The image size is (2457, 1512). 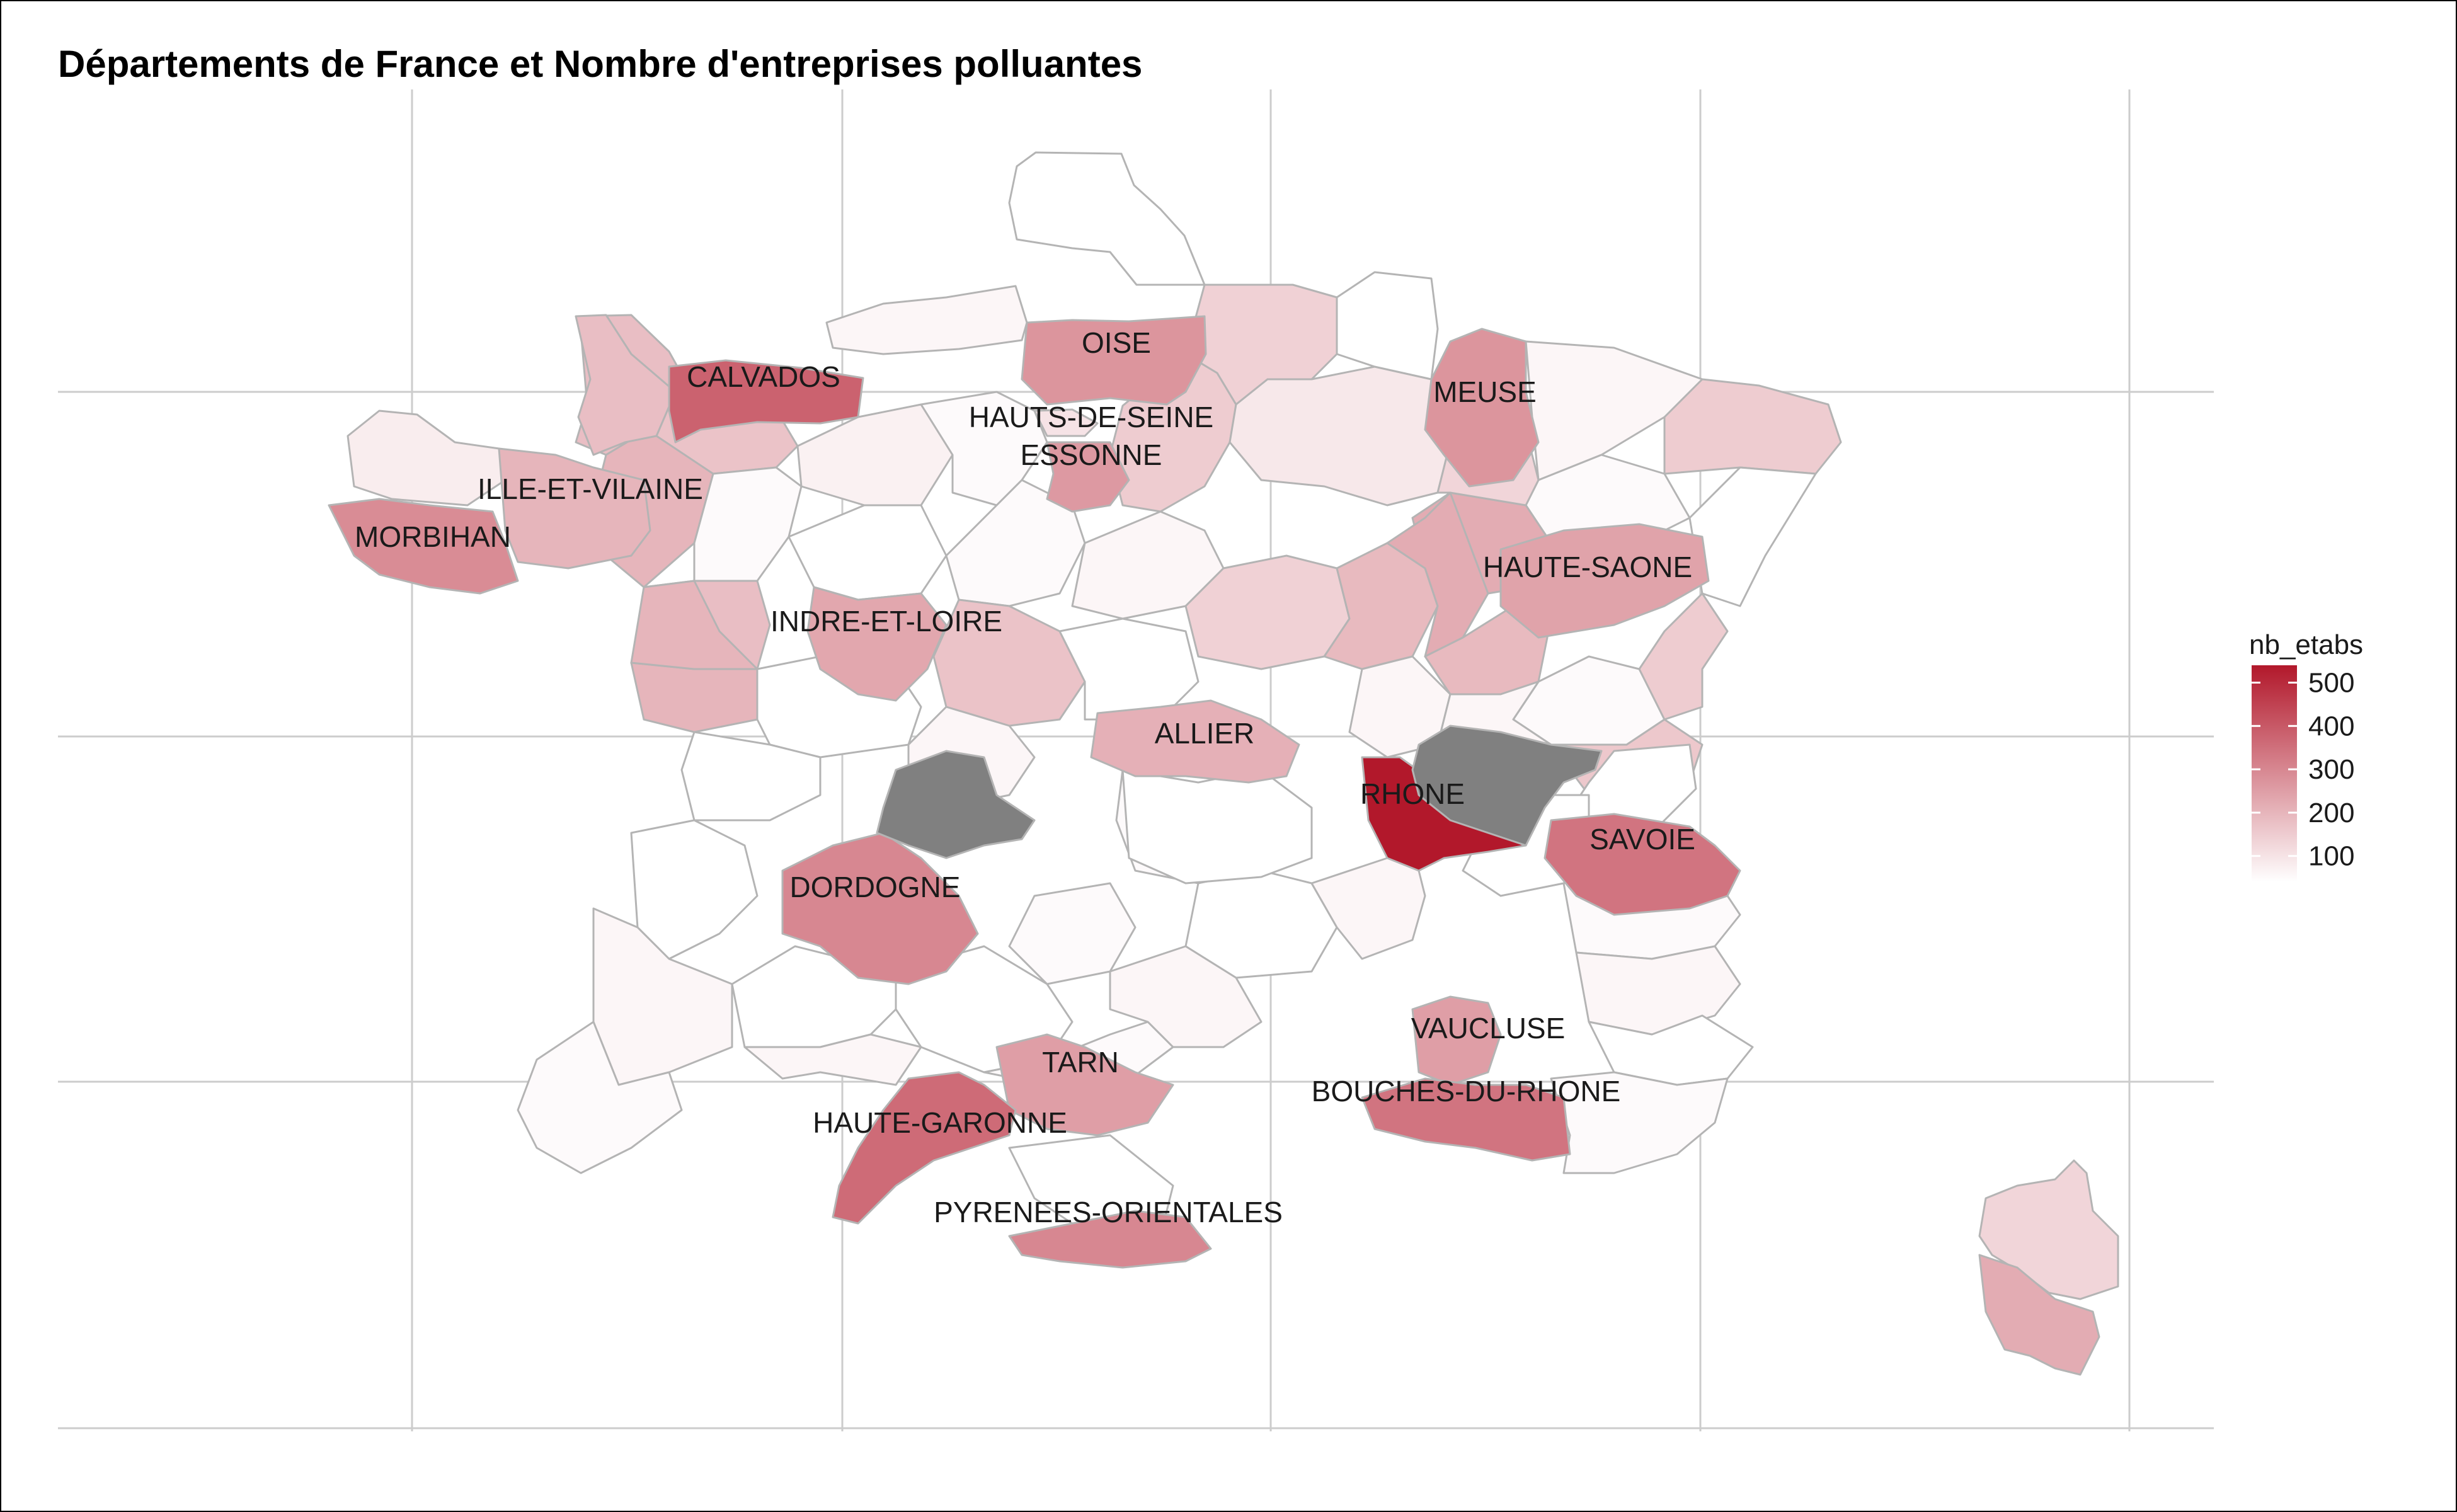 What do you see at coordinates (2331, 813) in the screenshot?
I see `legend-tick-label: 200` at bounding box center [2331, 813].